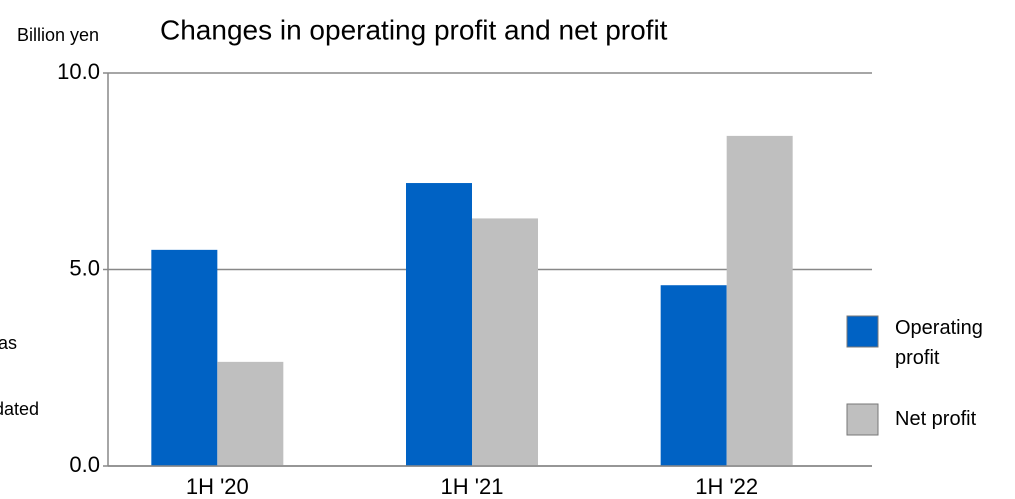 The image size is (1015, 499). I want to click on annotation: as, so click(8, 343).